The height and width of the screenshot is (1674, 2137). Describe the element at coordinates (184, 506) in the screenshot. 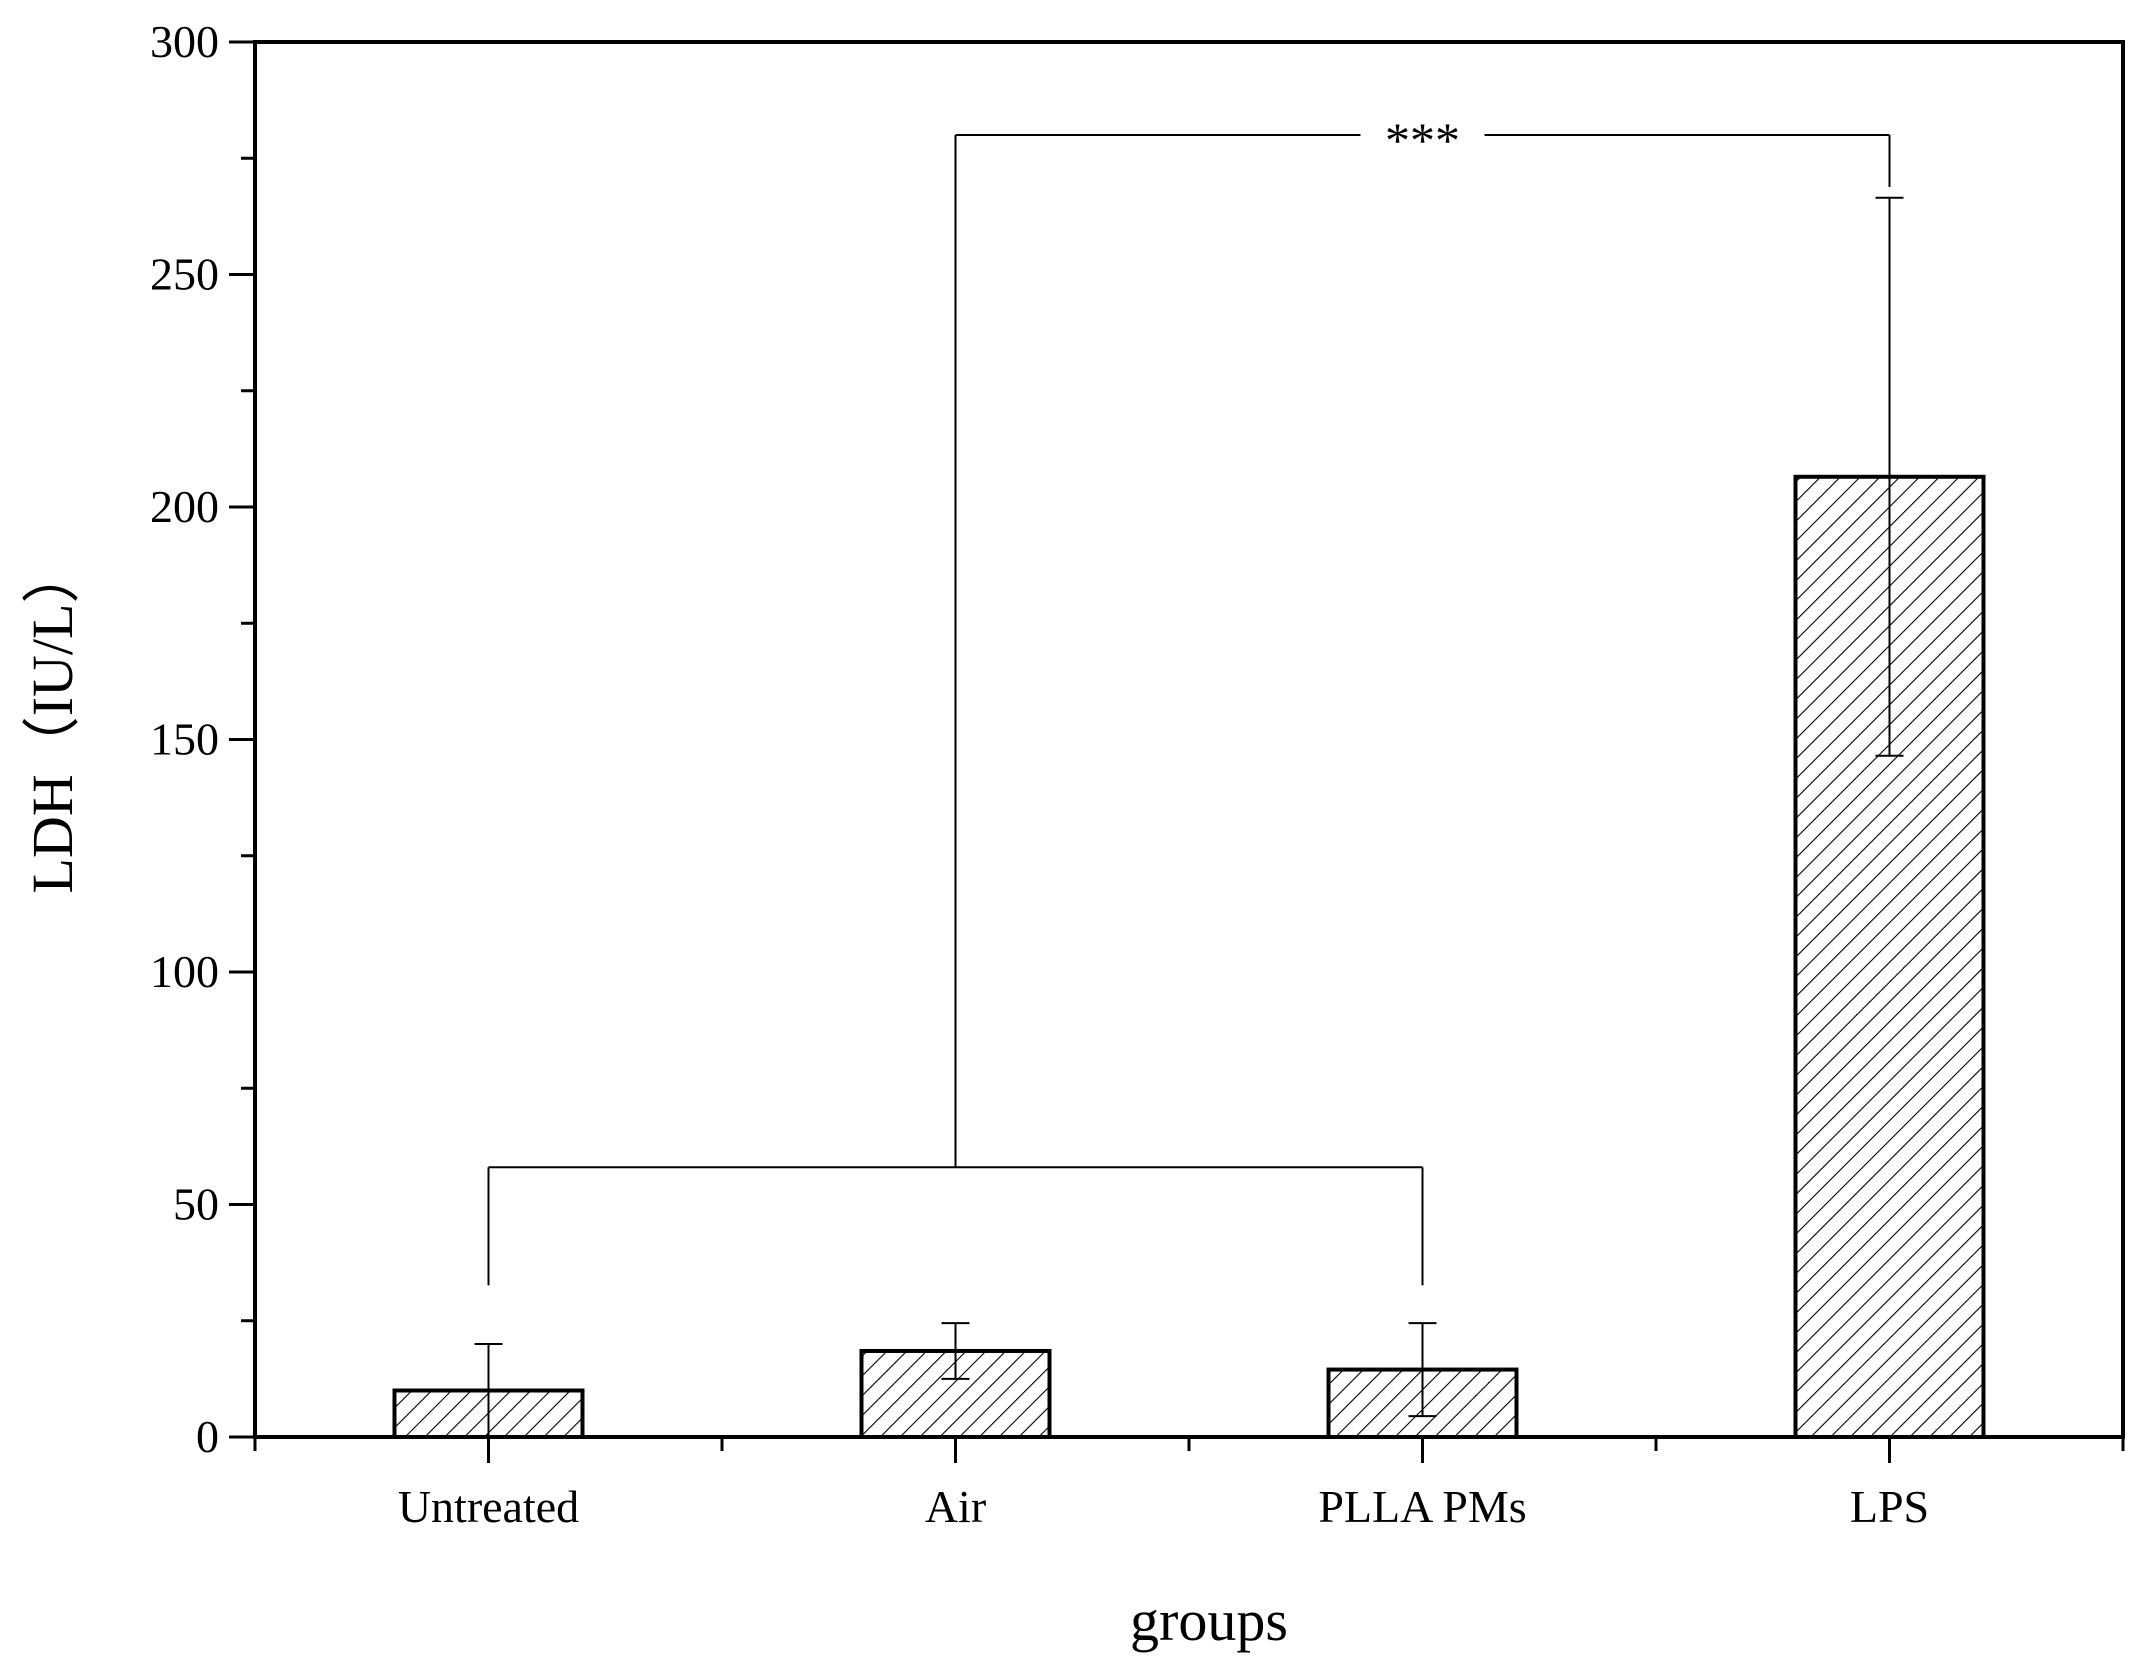

I see `y-tick-label: 200` at that location.